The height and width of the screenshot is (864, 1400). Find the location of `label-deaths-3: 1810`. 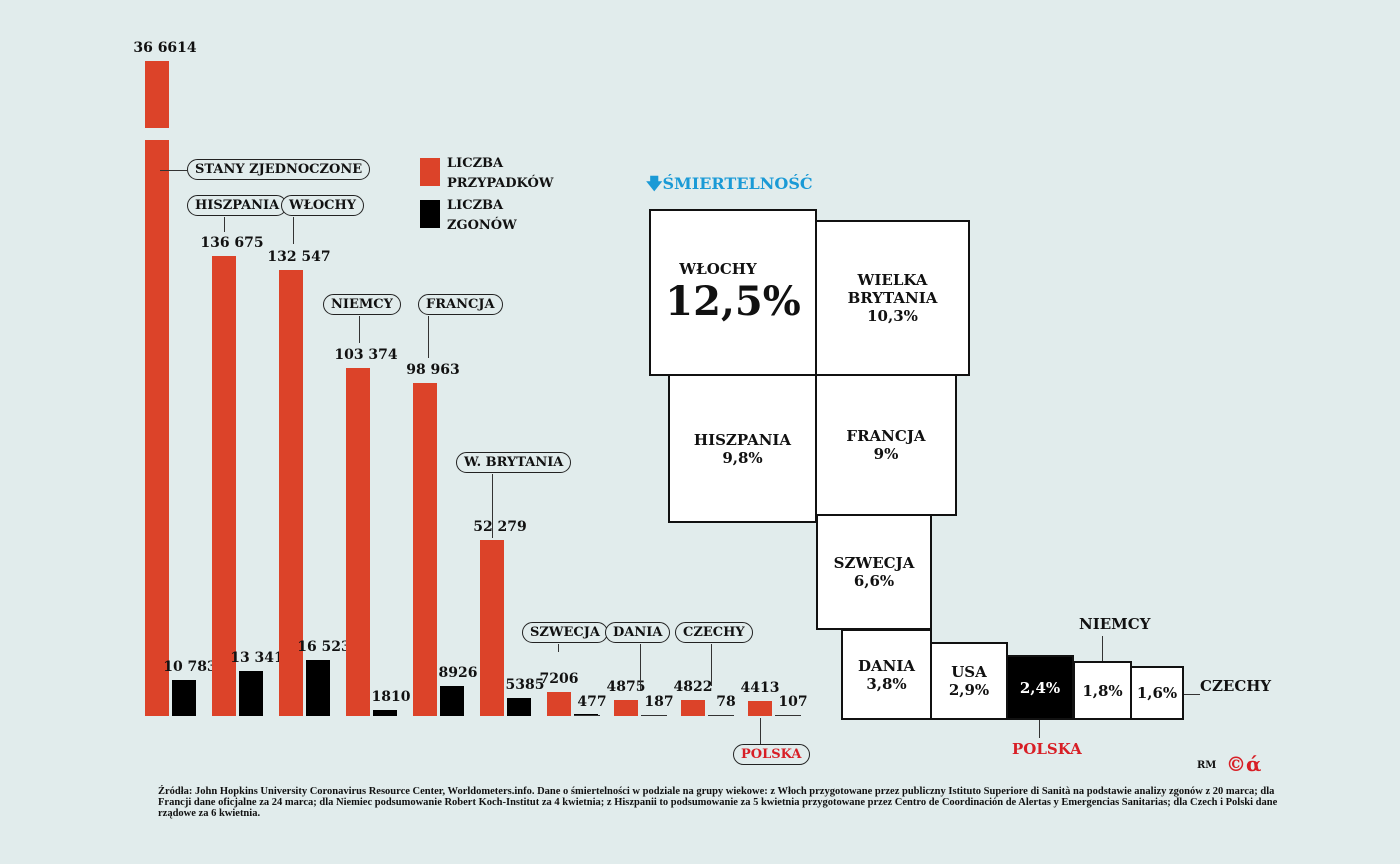

label-deaths-3: 1810 is located at coordinates (391, 696).